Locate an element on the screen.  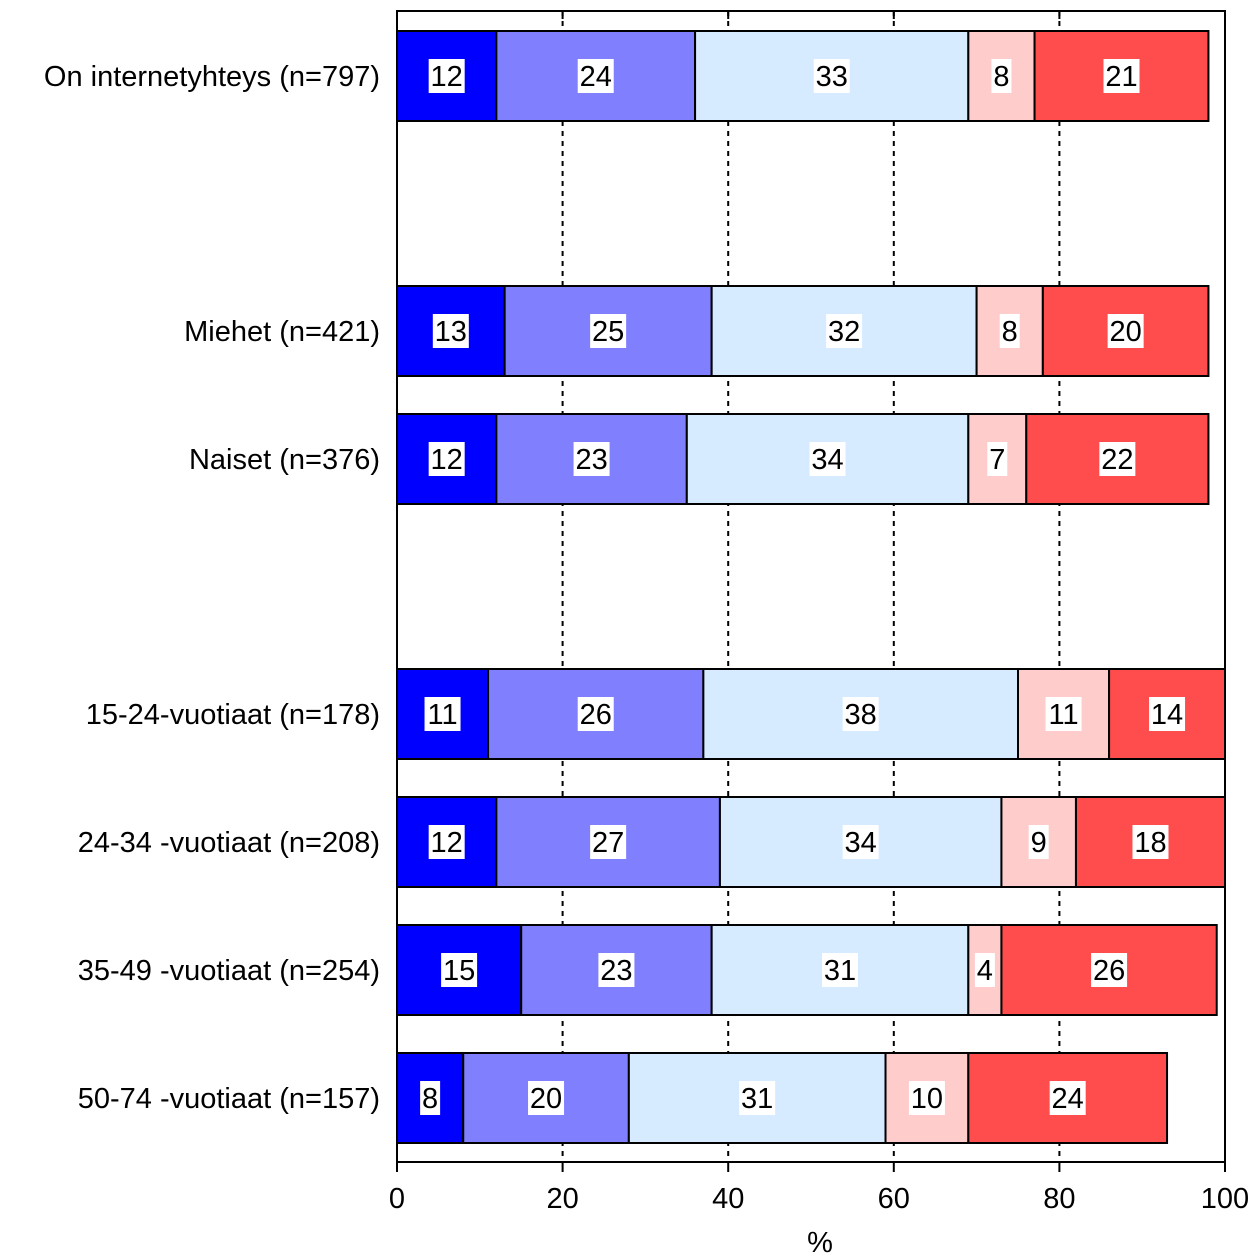
value-label: 9 is located at coordinates (1039, 843).